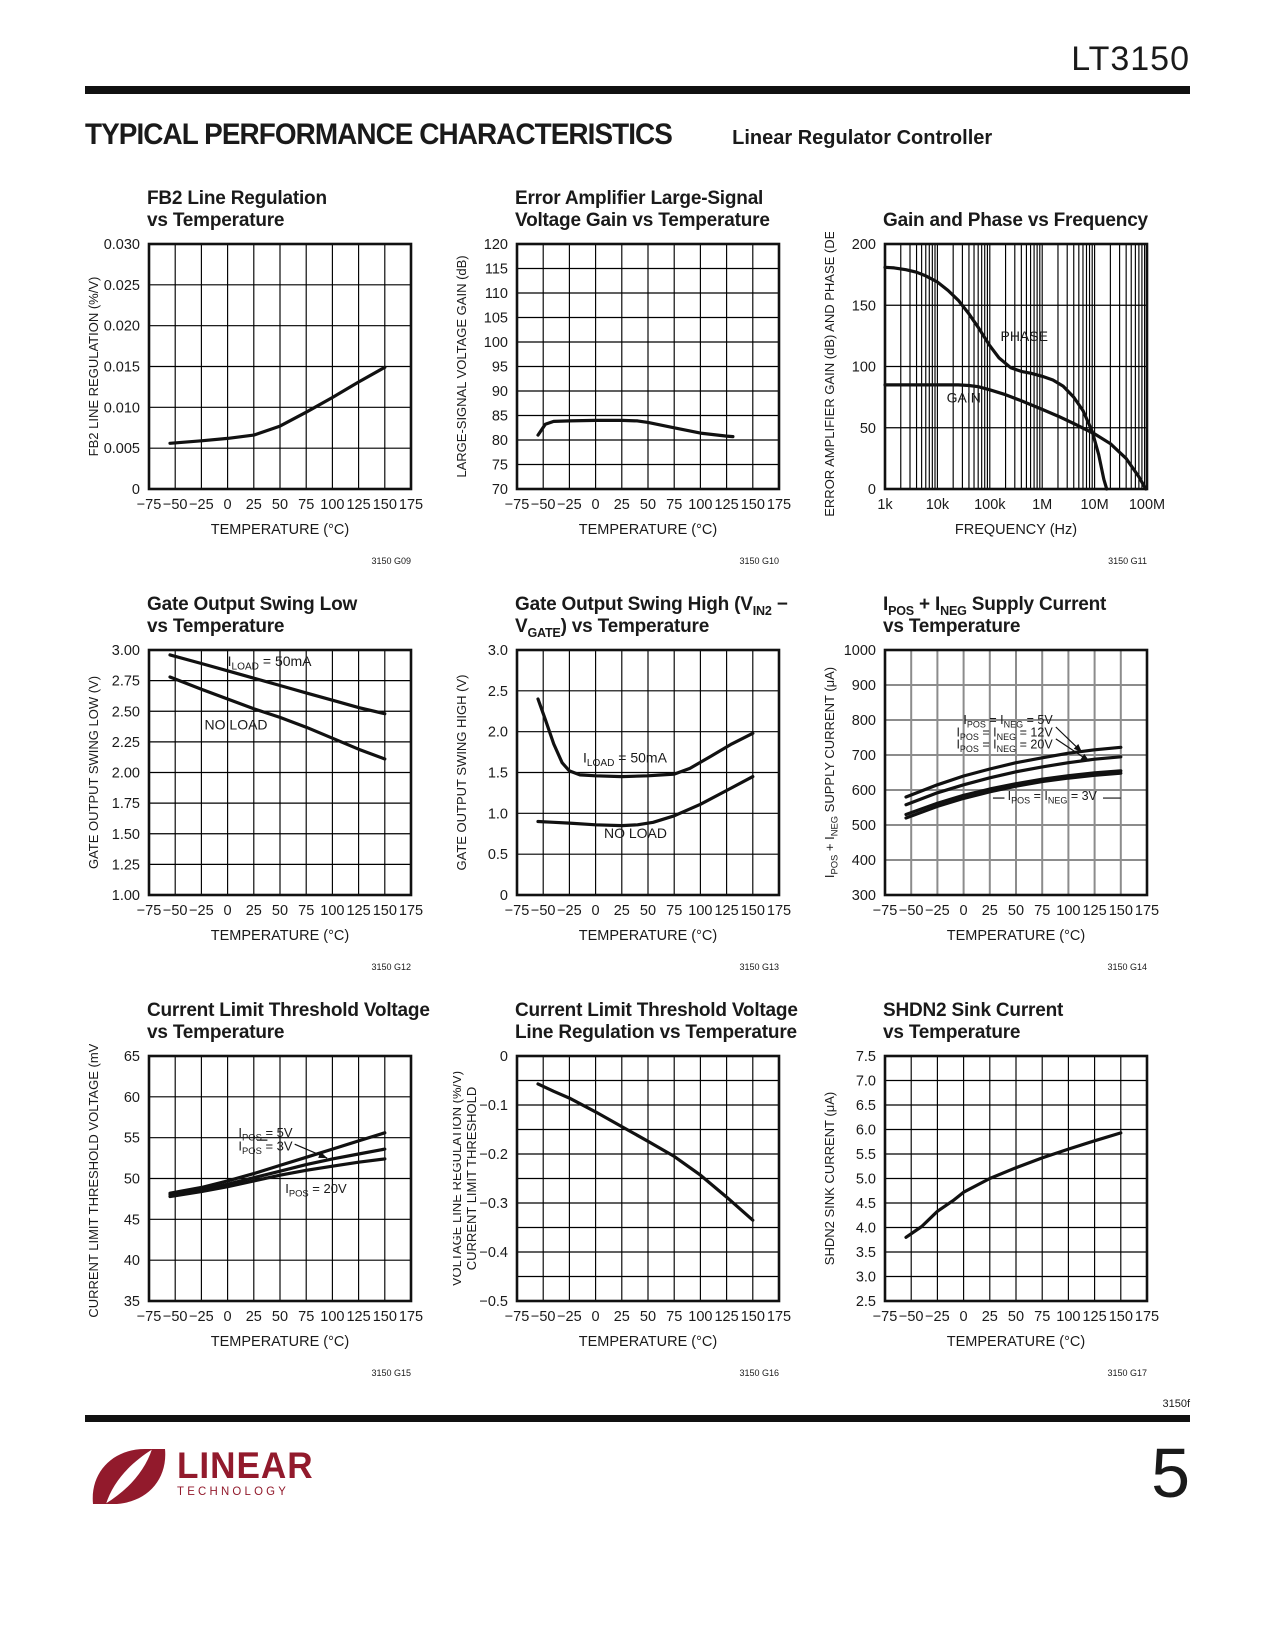 This screenshot has height=1650, width=1275. What do you see at coordinates (493, 1204) in the screenshot?
I see `svg-text: −0.3` at bounding box center [493, 1204].